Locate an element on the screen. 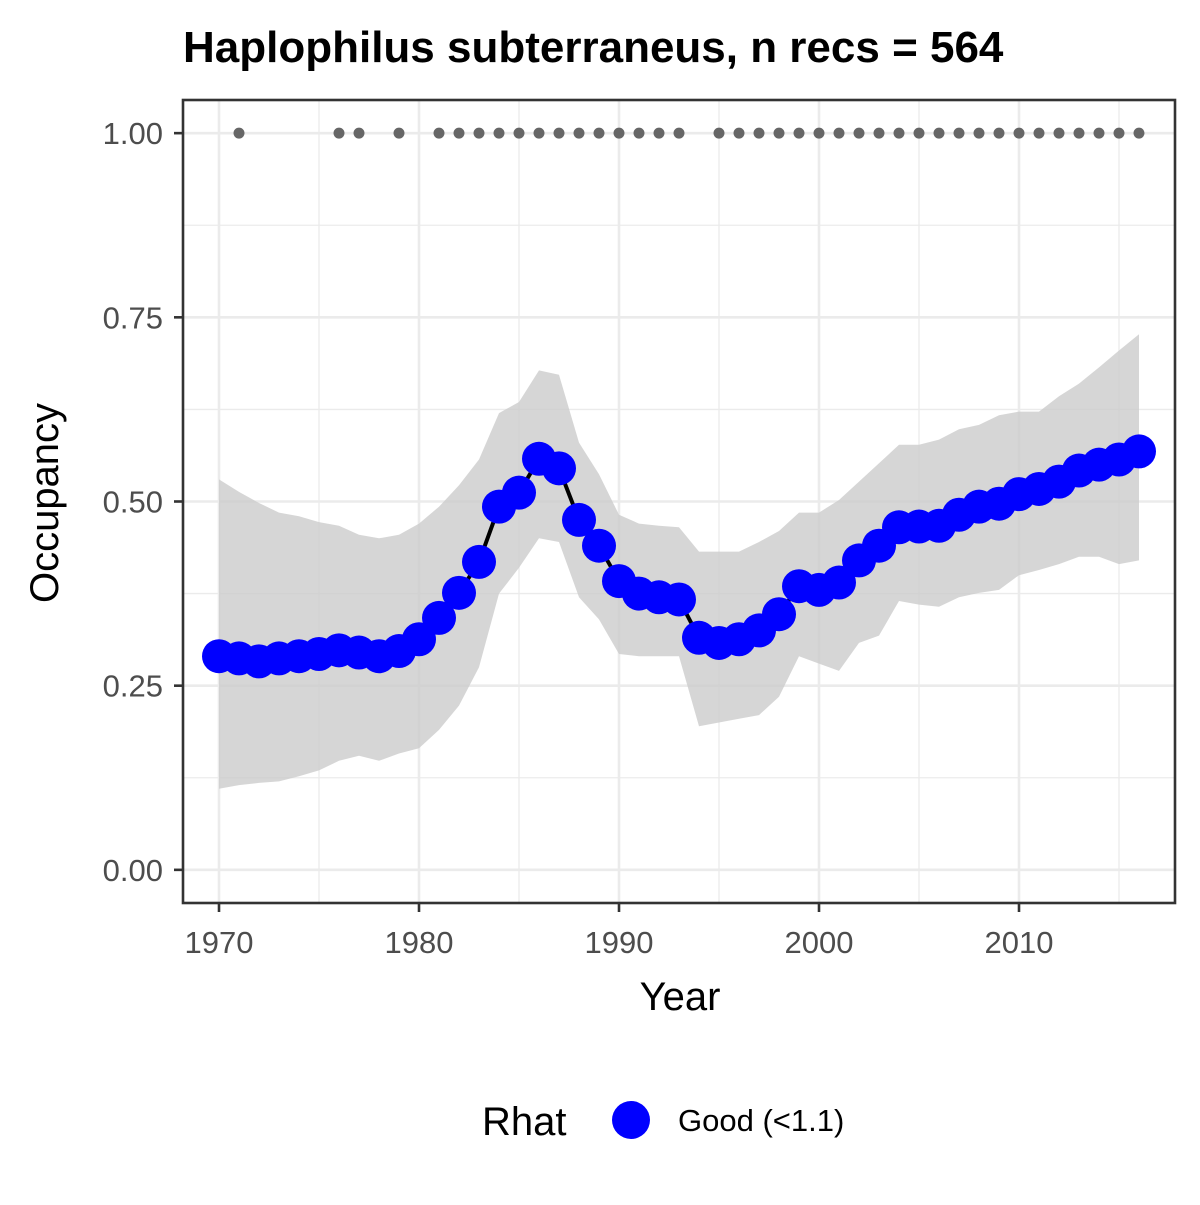  y-tick-label: 0.75 is located at coordinates (133, 317).